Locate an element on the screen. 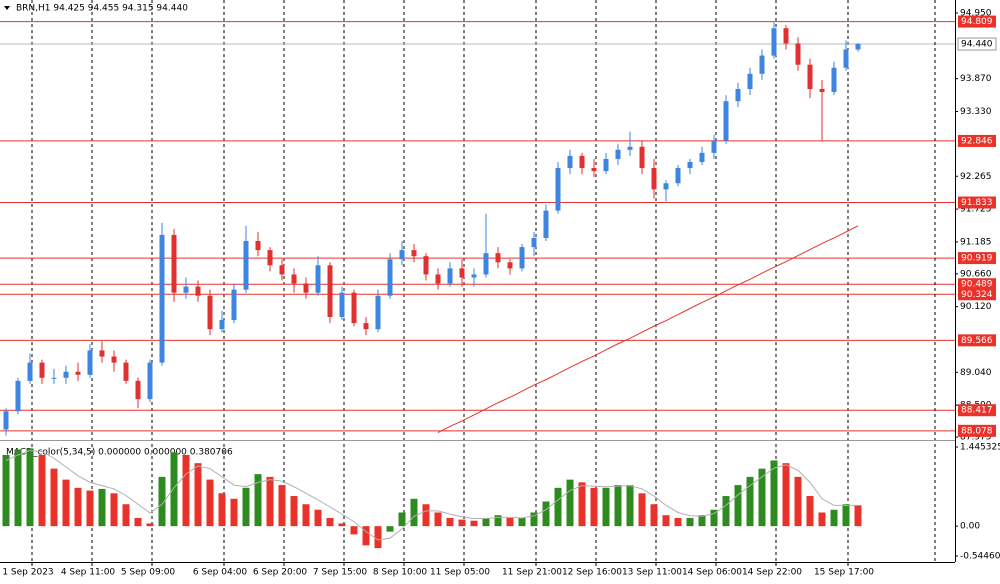 The image size is (1000, 584). y-tick-label: 94.950 is located at coordinates (976, 14).